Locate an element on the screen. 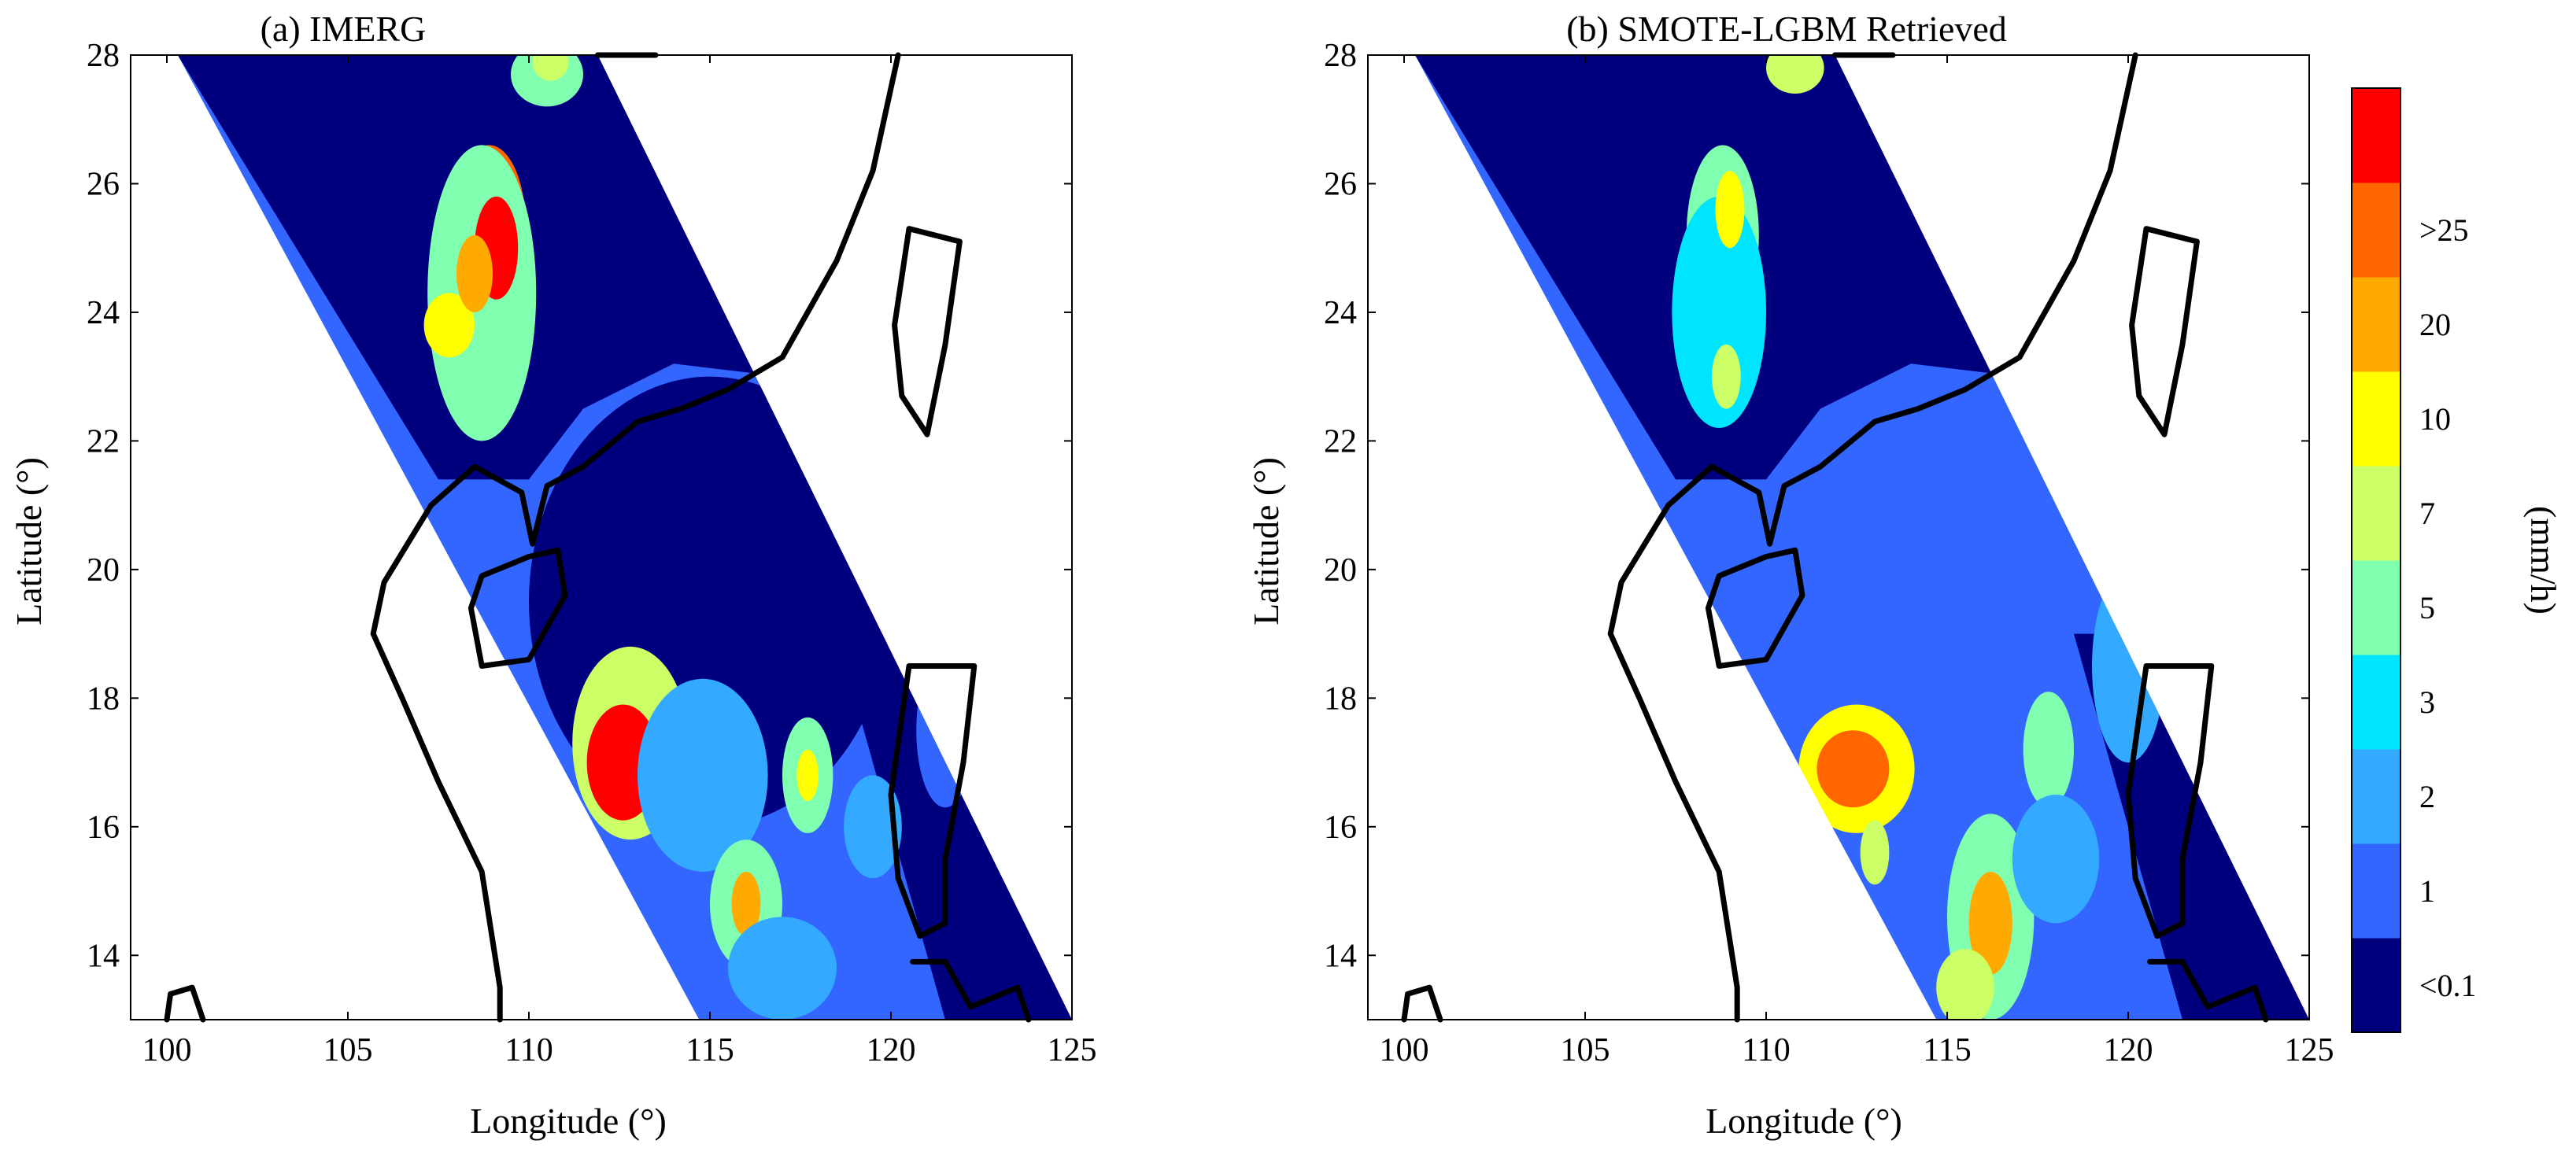 The width and height of the screenshot is (2576, 1166). colorbar-tick-label: 10 is located at coordinates (2435, 419).